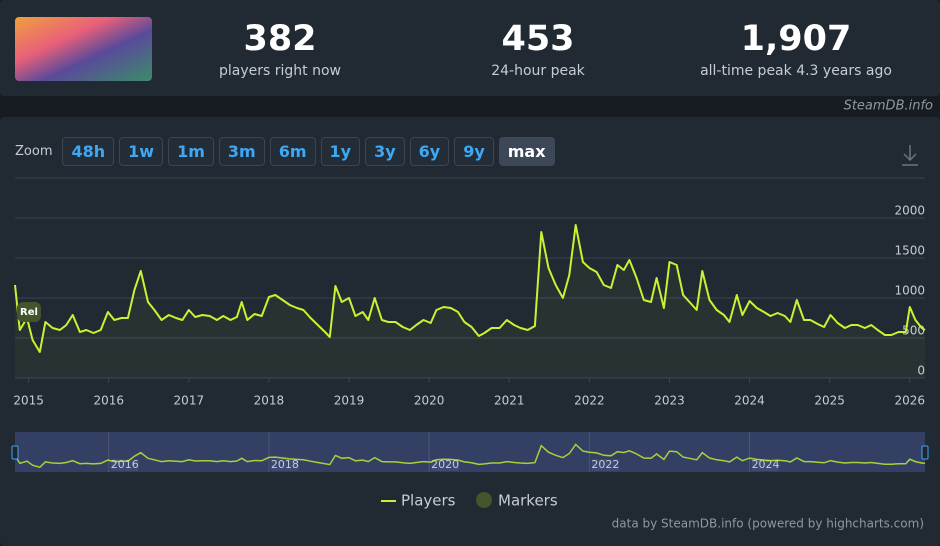 The width and height of the screenshot is (940, 546). I want to click on stat-label: 24-hour peak, so click(538, 71).